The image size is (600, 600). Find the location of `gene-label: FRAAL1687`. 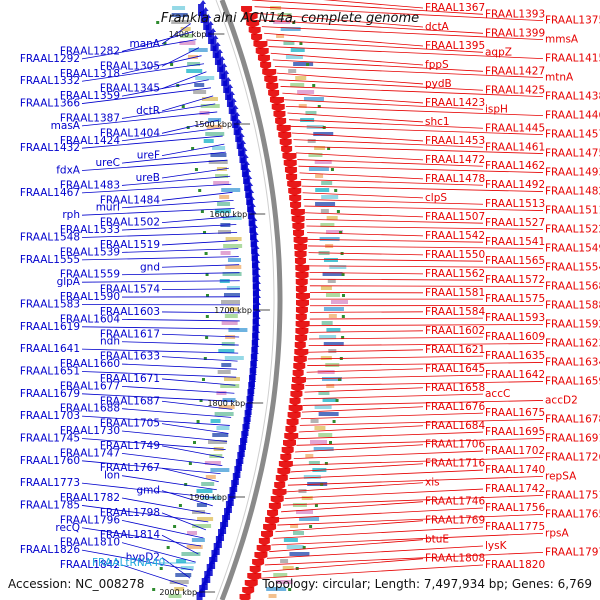

gene-label: FRAAL1687 is located at coordinates (130, 401).